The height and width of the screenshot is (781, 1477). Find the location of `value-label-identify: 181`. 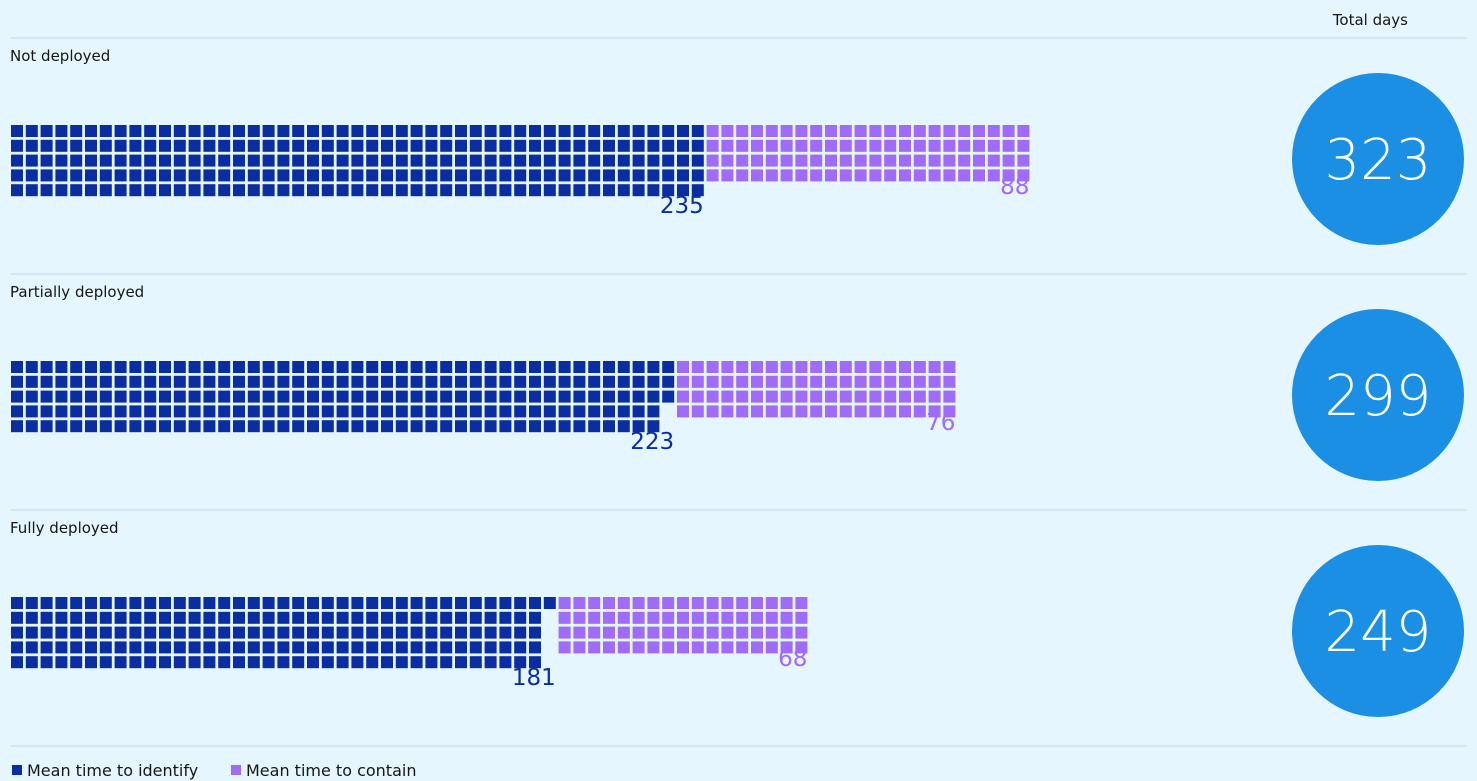

value-label-identify: 181 is located at coordinates (534, 678).